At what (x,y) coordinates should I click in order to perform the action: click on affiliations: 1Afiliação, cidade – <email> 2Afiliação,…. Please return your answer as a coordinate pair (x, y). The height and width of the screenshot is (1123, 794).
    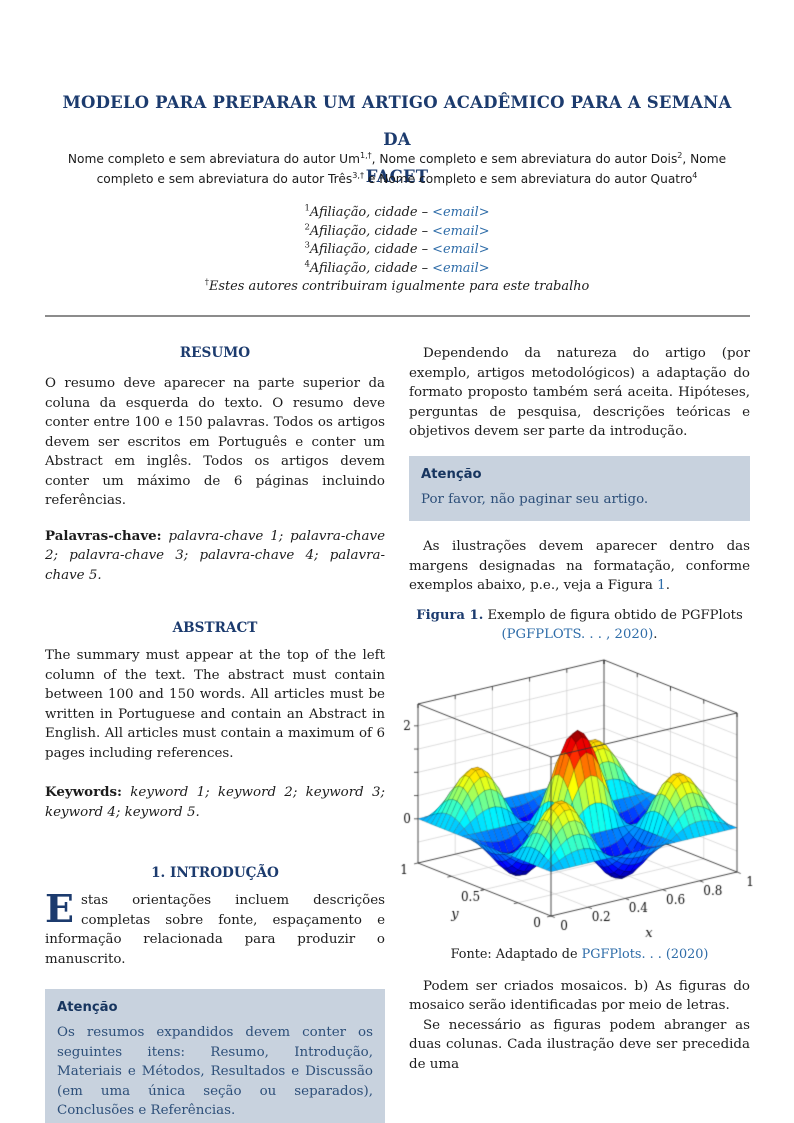
    Looking at the image, I should click on (397, 250).